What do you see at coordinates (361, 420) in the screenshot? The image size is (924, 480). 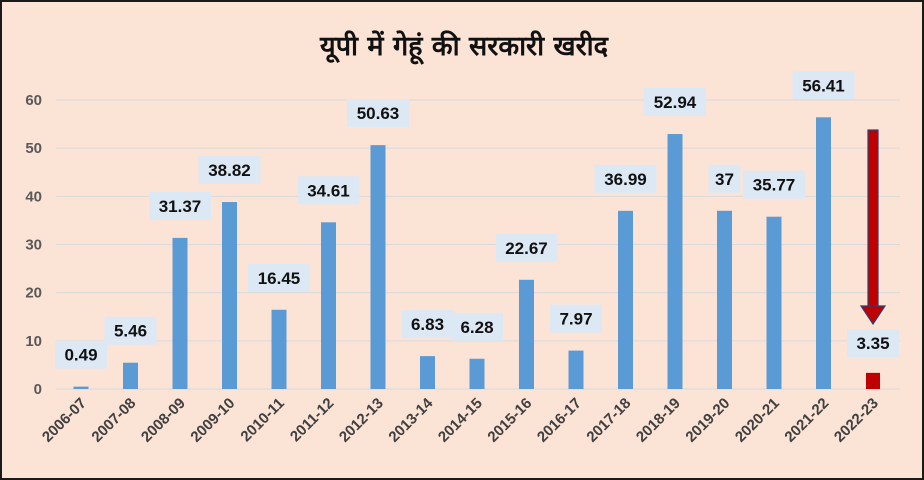 I see `x-tick-label: 2012-13` at bounding box center [361, 420].